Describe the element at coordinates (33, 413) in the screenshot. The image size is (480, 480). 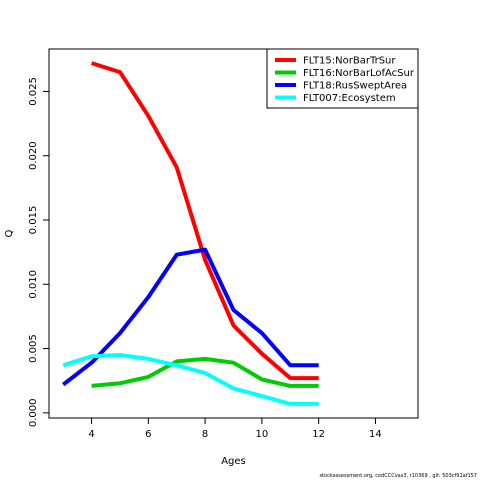
I see `y-tick-label: 0.000` at that location.